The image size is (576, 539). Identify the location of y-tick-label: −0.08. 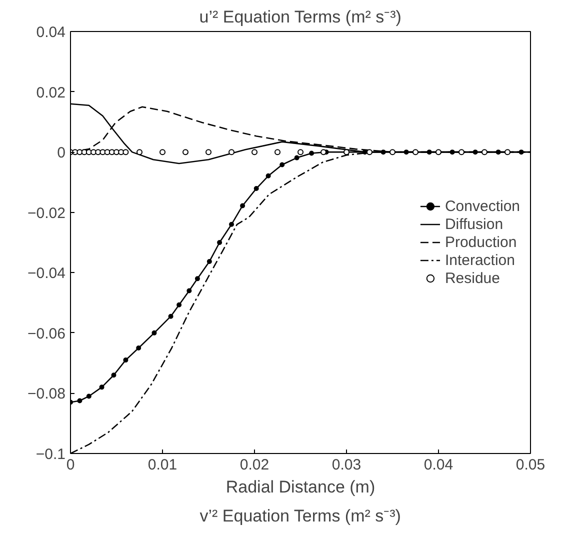
(47, 394).